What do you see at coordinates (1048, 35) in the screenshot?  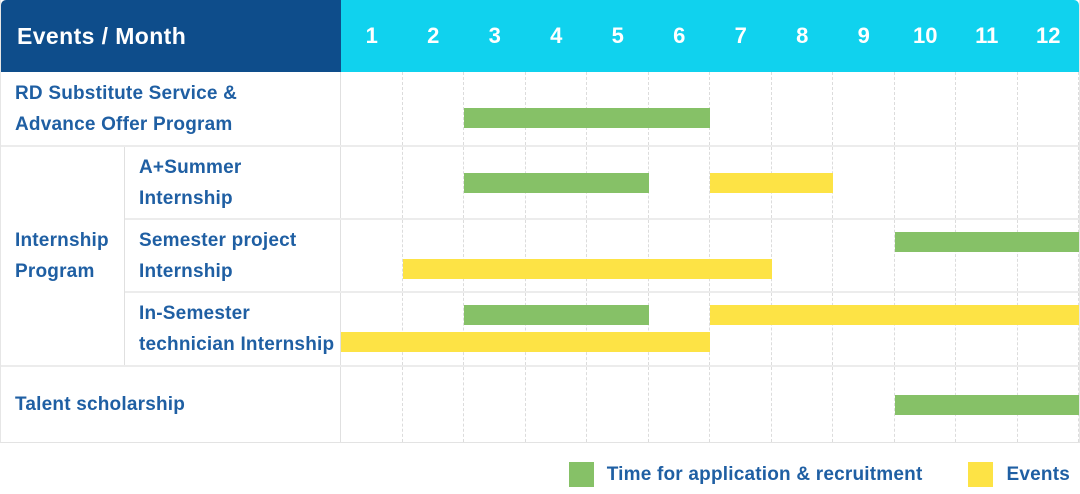 I see `month-header-cell: 12` at bounding box center [1048, 35].